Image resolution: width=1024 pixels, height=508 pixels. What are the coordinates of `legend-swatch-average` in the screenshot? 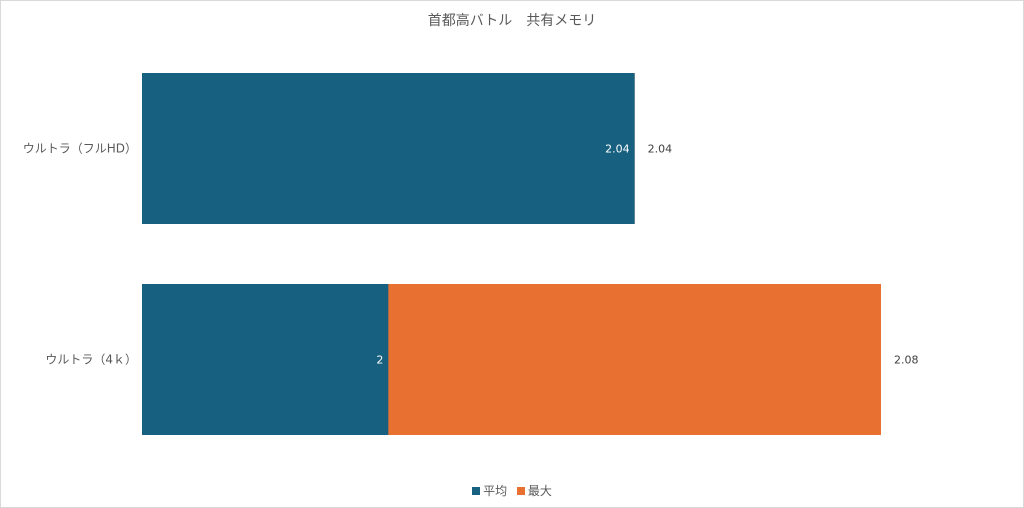 It's located at (476, 491).